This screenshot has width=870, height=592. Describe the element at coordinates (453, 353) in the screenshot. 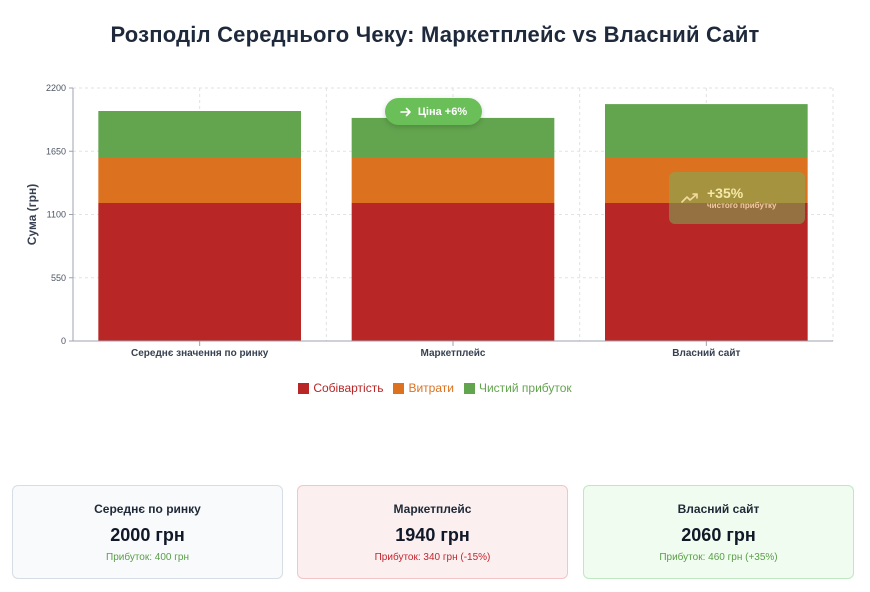

I see `x-tick-label: Маркетплейс` at that location.